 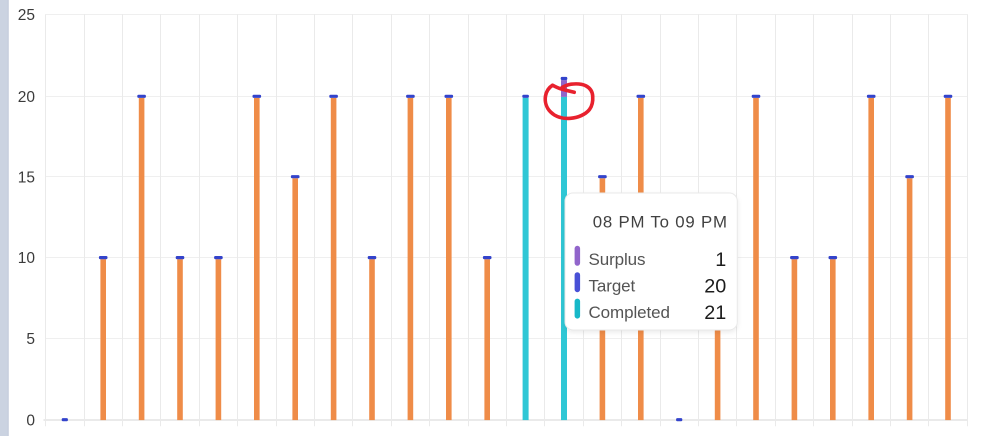 I want to click on svg-text: 5, so click(x=30, y=339).